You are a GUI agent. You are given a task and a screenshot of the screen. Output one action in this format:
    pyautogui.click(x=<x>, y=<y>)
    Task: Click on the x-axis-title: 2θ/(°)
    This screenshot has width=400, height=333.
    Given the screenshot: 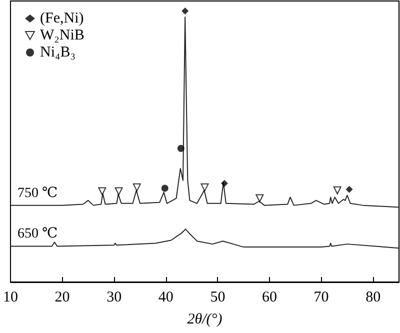 What is the action you would take?
    pyautogui.click(x=204, y=320)
    